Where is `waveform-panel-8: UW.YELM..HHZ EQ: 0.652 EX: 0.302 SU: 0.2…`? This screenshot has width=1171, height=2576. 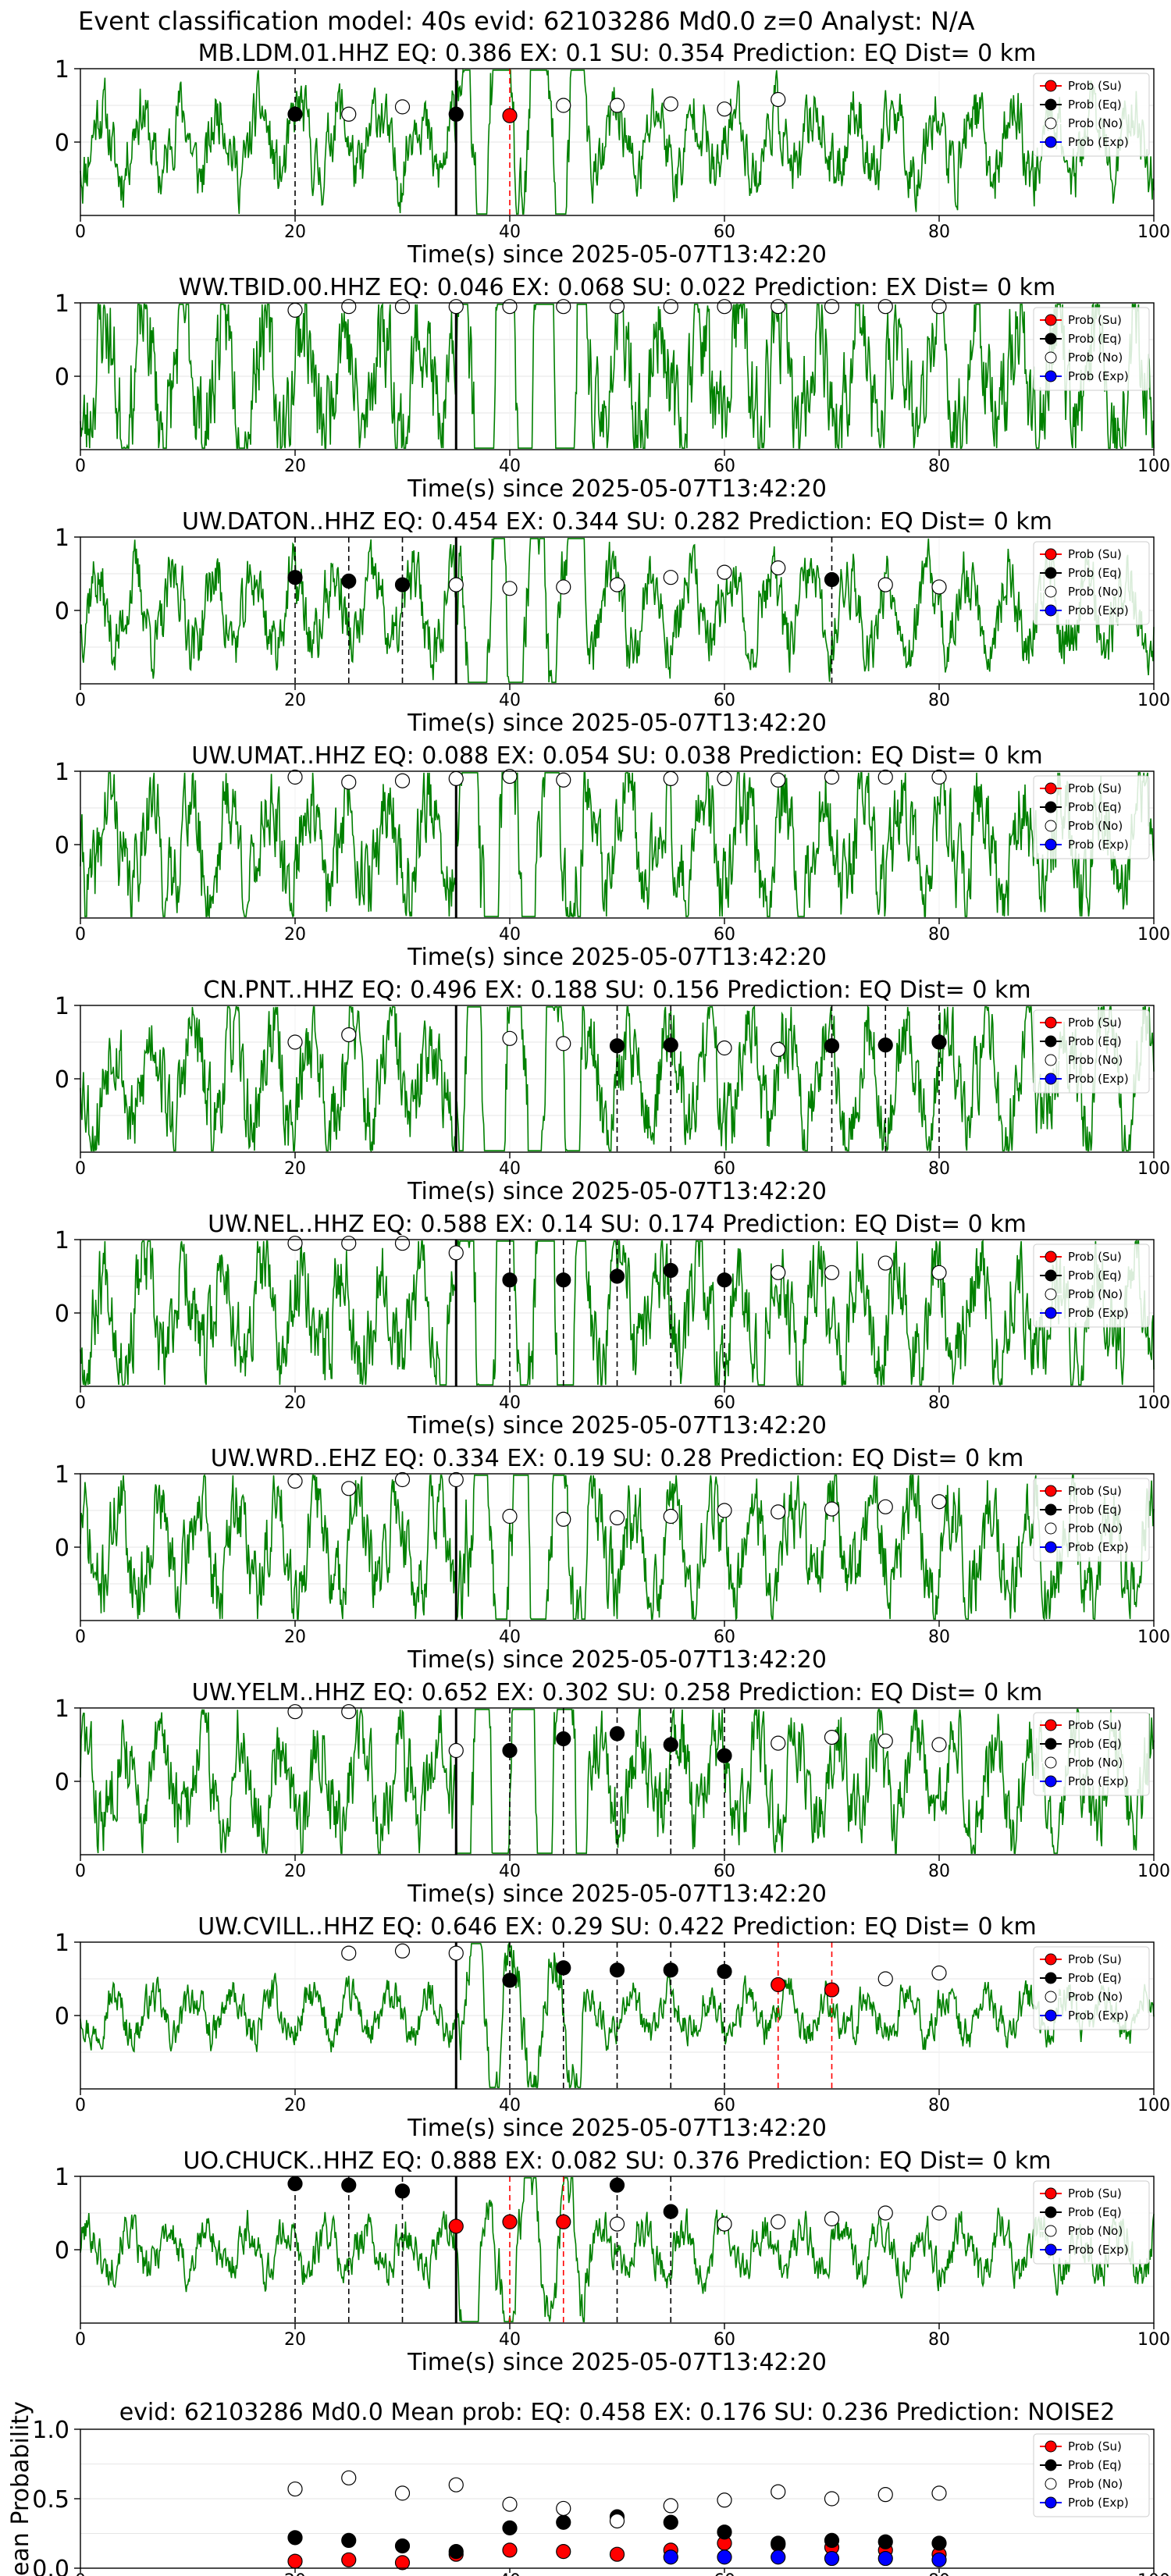
waveform-panel-8: UW.YELM..HHZ EQ: 0.652 EX: 0.302 SU: 0.2… is located at coordinates (612, 1793).